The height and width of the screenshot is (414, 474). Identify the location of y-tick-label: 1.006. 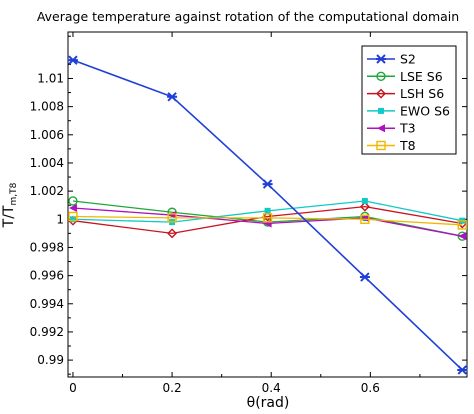
(47, 135).